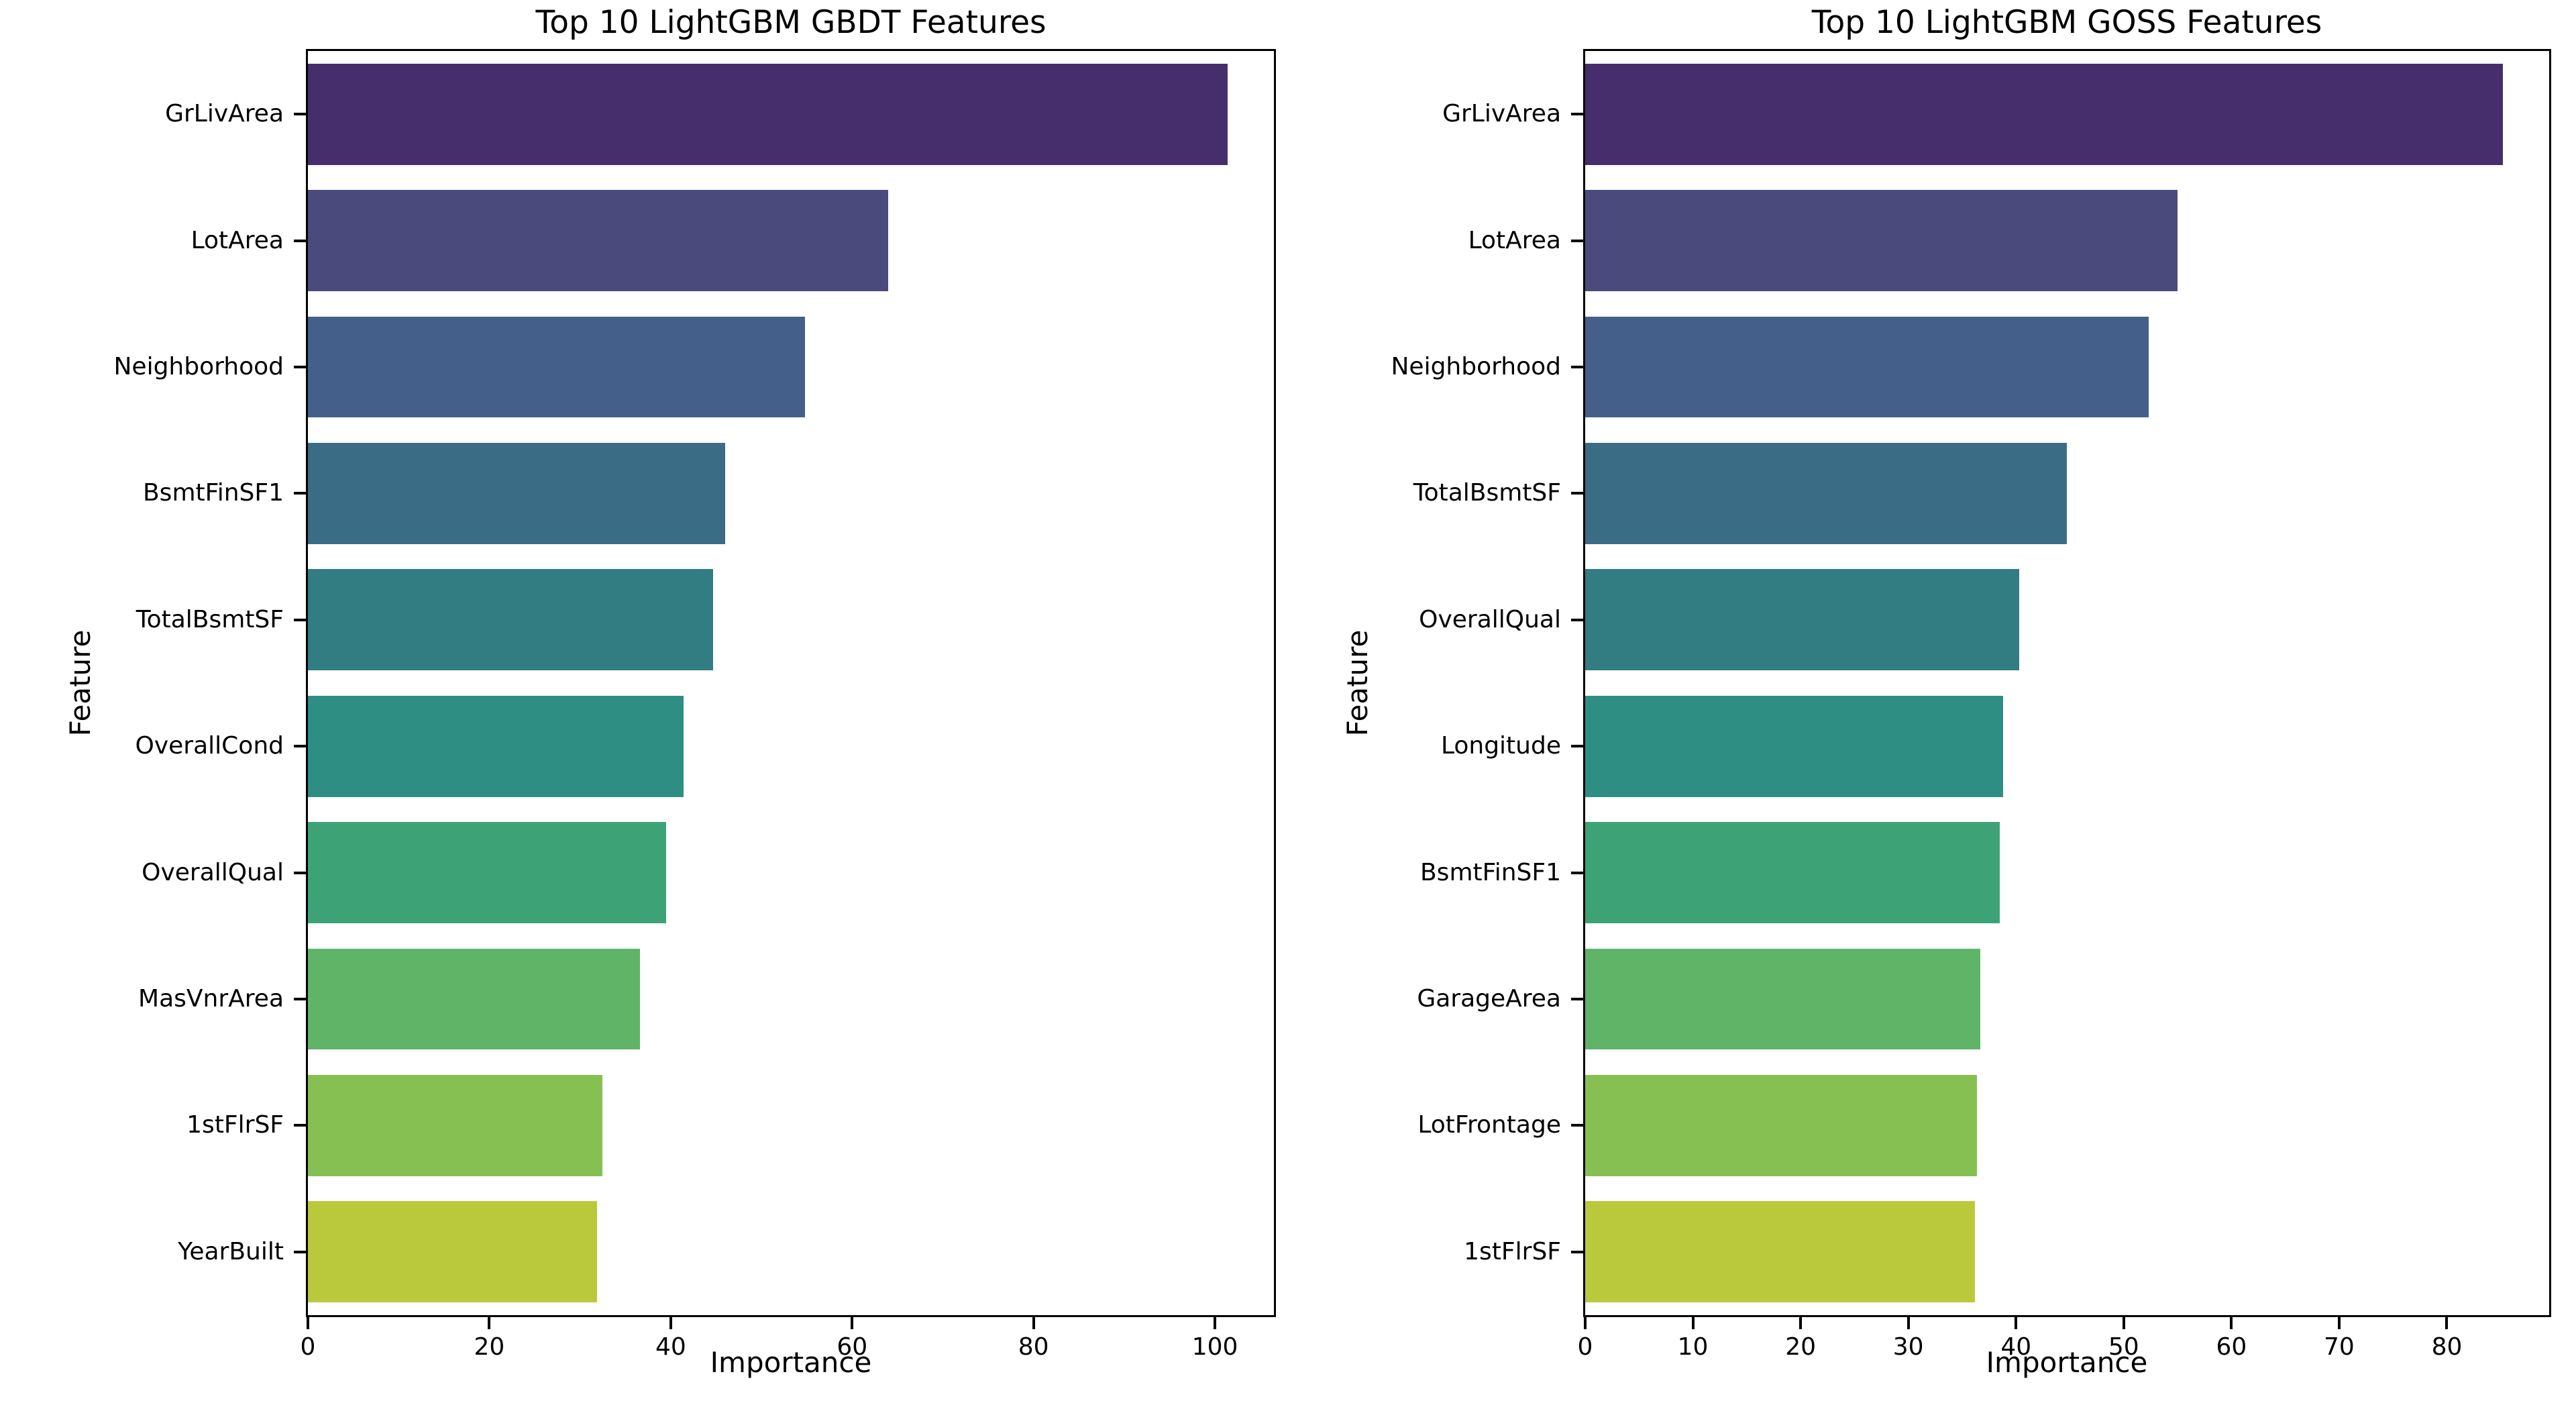 This screenshot has height=1401, width=2576. Describe the element at coordinates (1781, 1125) in the screenshot. I see `bar-LotFrontage` at that location.